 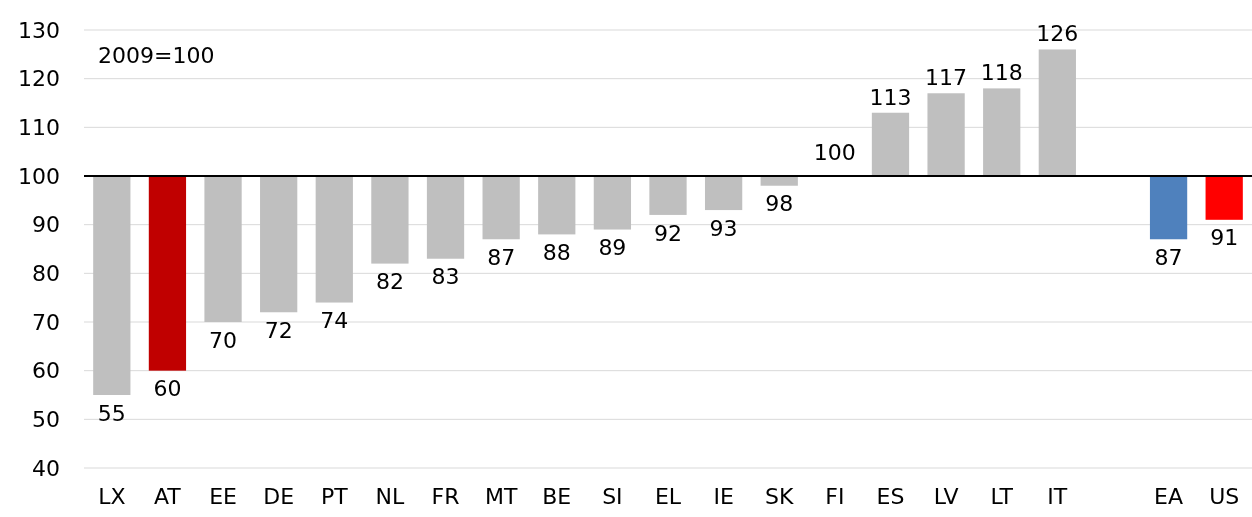 What do you see at coordinates (334, 496) in the screenshot?
I see `x-tick-label: PT` at bounding box center [334, 496].